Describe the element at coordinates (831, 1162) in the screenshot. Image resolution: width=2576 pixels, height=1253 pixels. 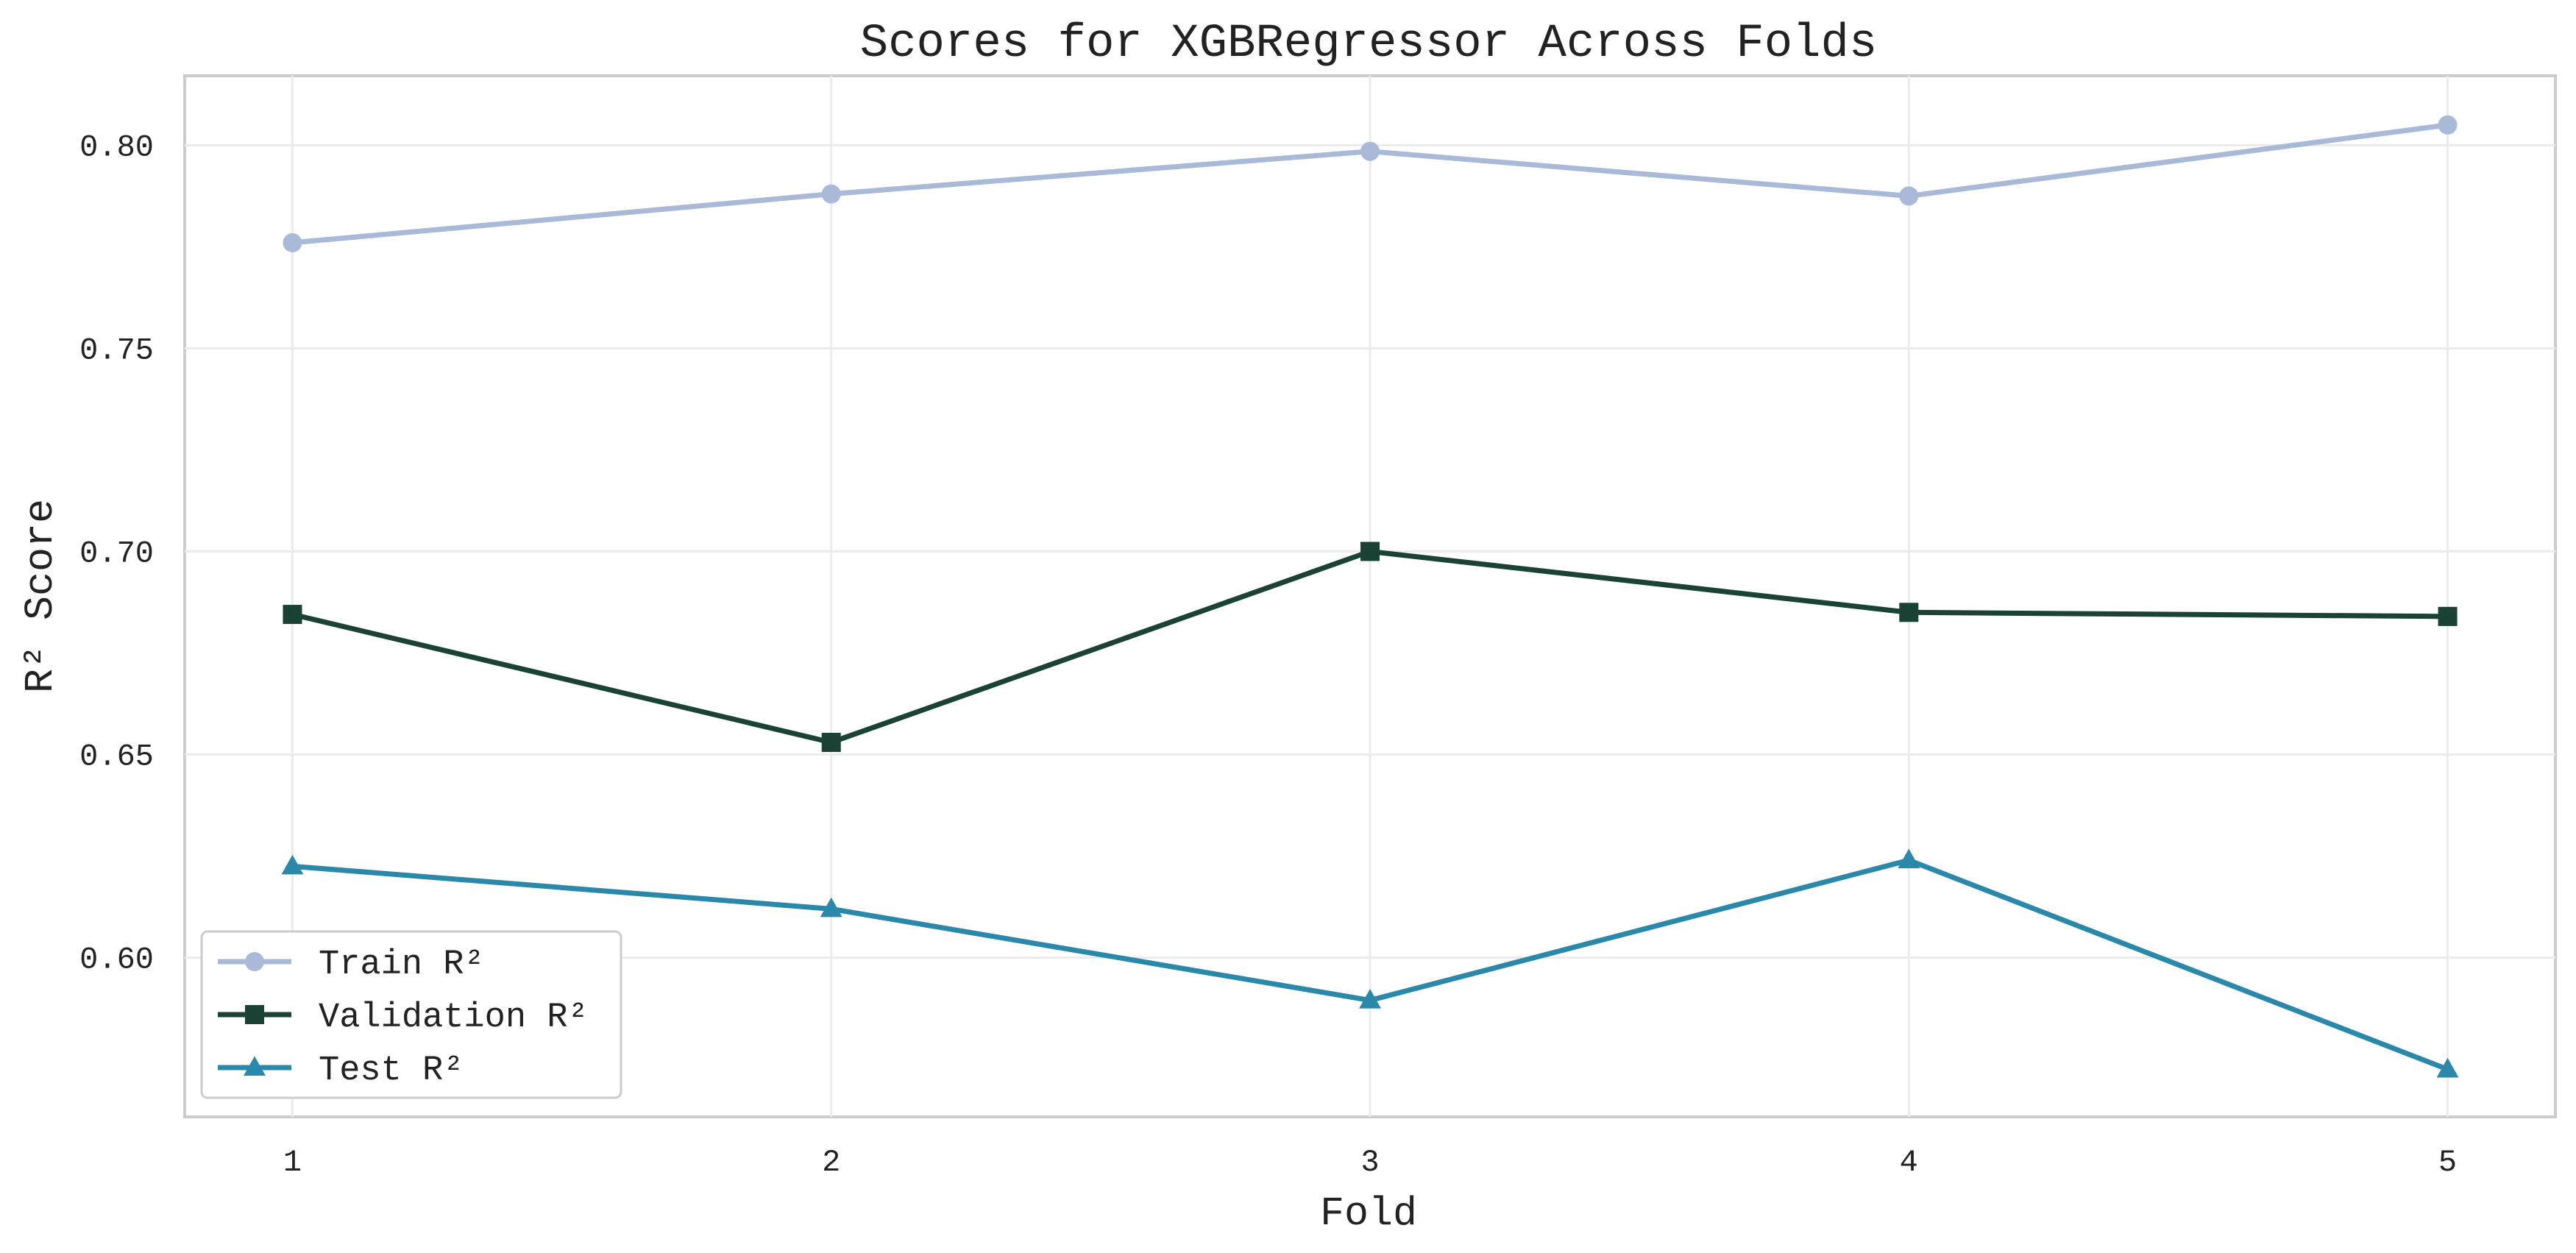
I see `x-tick-label: 2` at that location.